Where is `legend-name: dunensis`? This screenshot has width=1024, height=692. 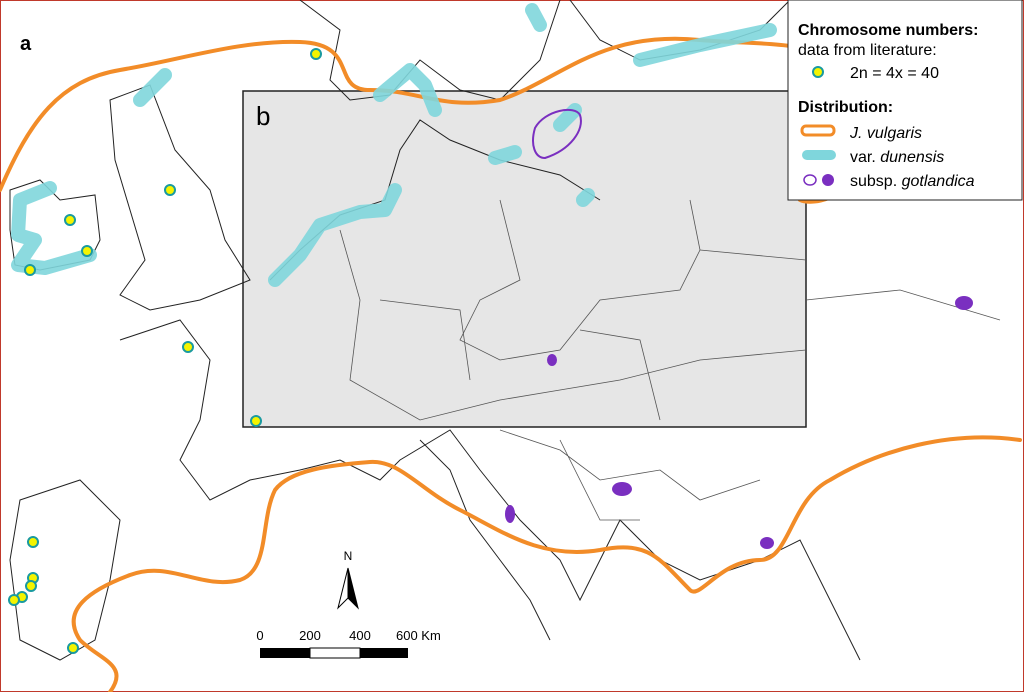 legend-name: dunensis is located at coordinates (912, 157).